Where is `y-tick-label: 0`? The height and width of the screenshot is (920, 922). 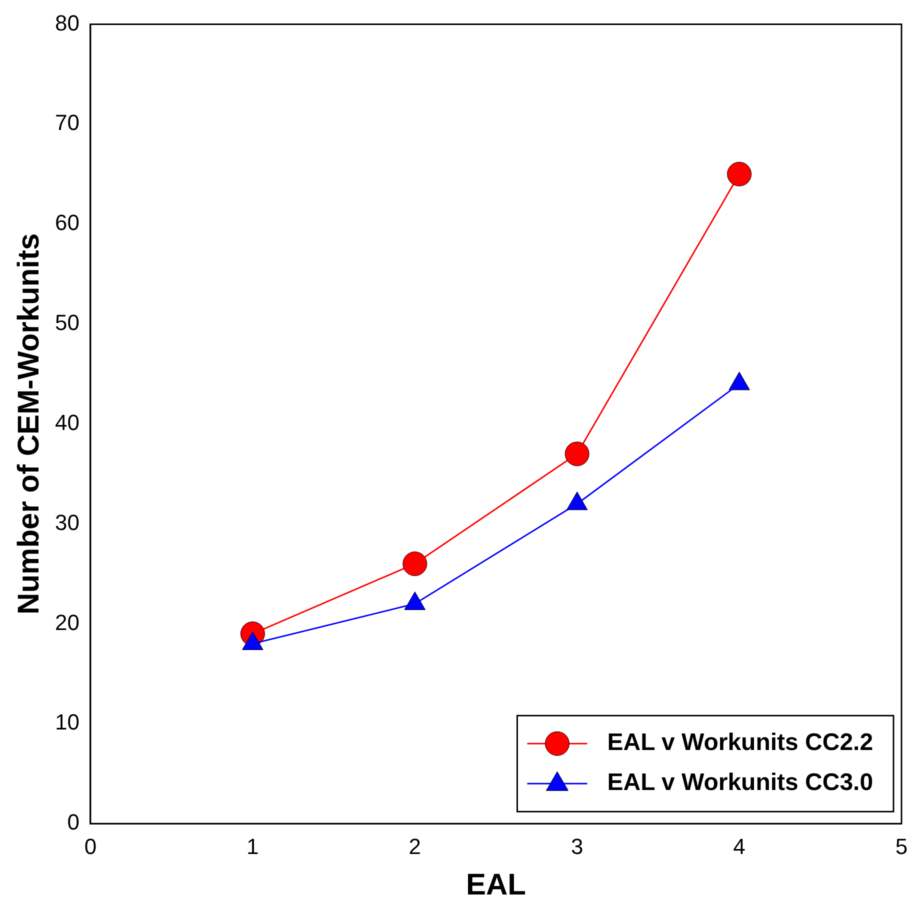
y-tick-label: 0 is located at coordinates (73, 822).